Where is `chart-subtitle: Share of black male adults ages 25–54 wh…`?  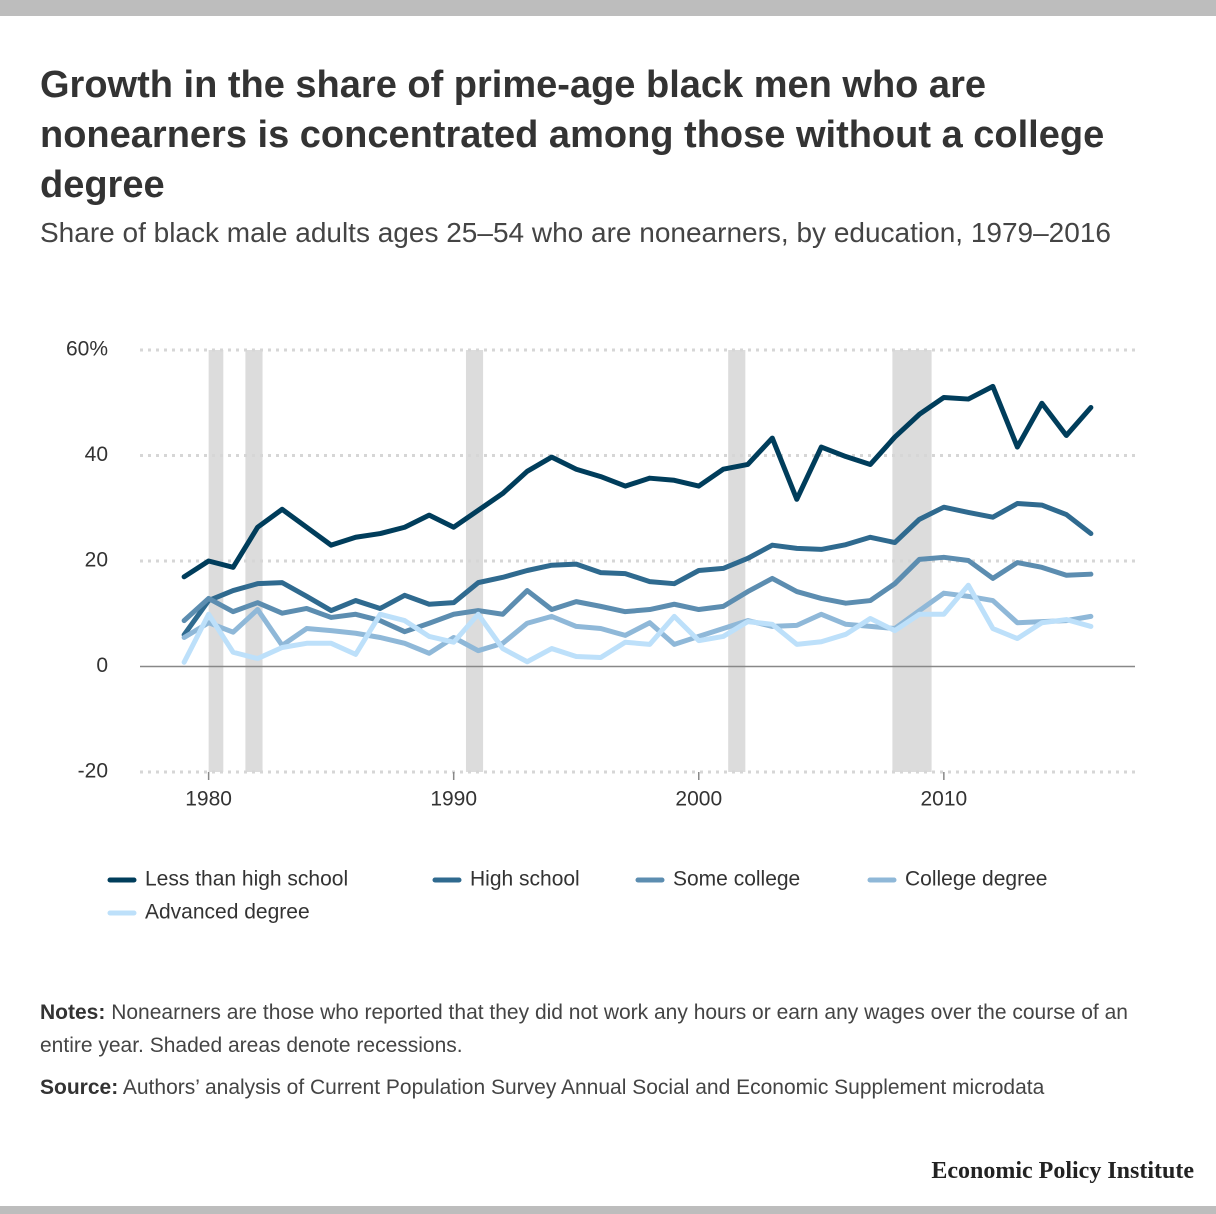
chart-subtitle: Share of black male adults ages 25–54 wh… is located at coordinates (575, 232).